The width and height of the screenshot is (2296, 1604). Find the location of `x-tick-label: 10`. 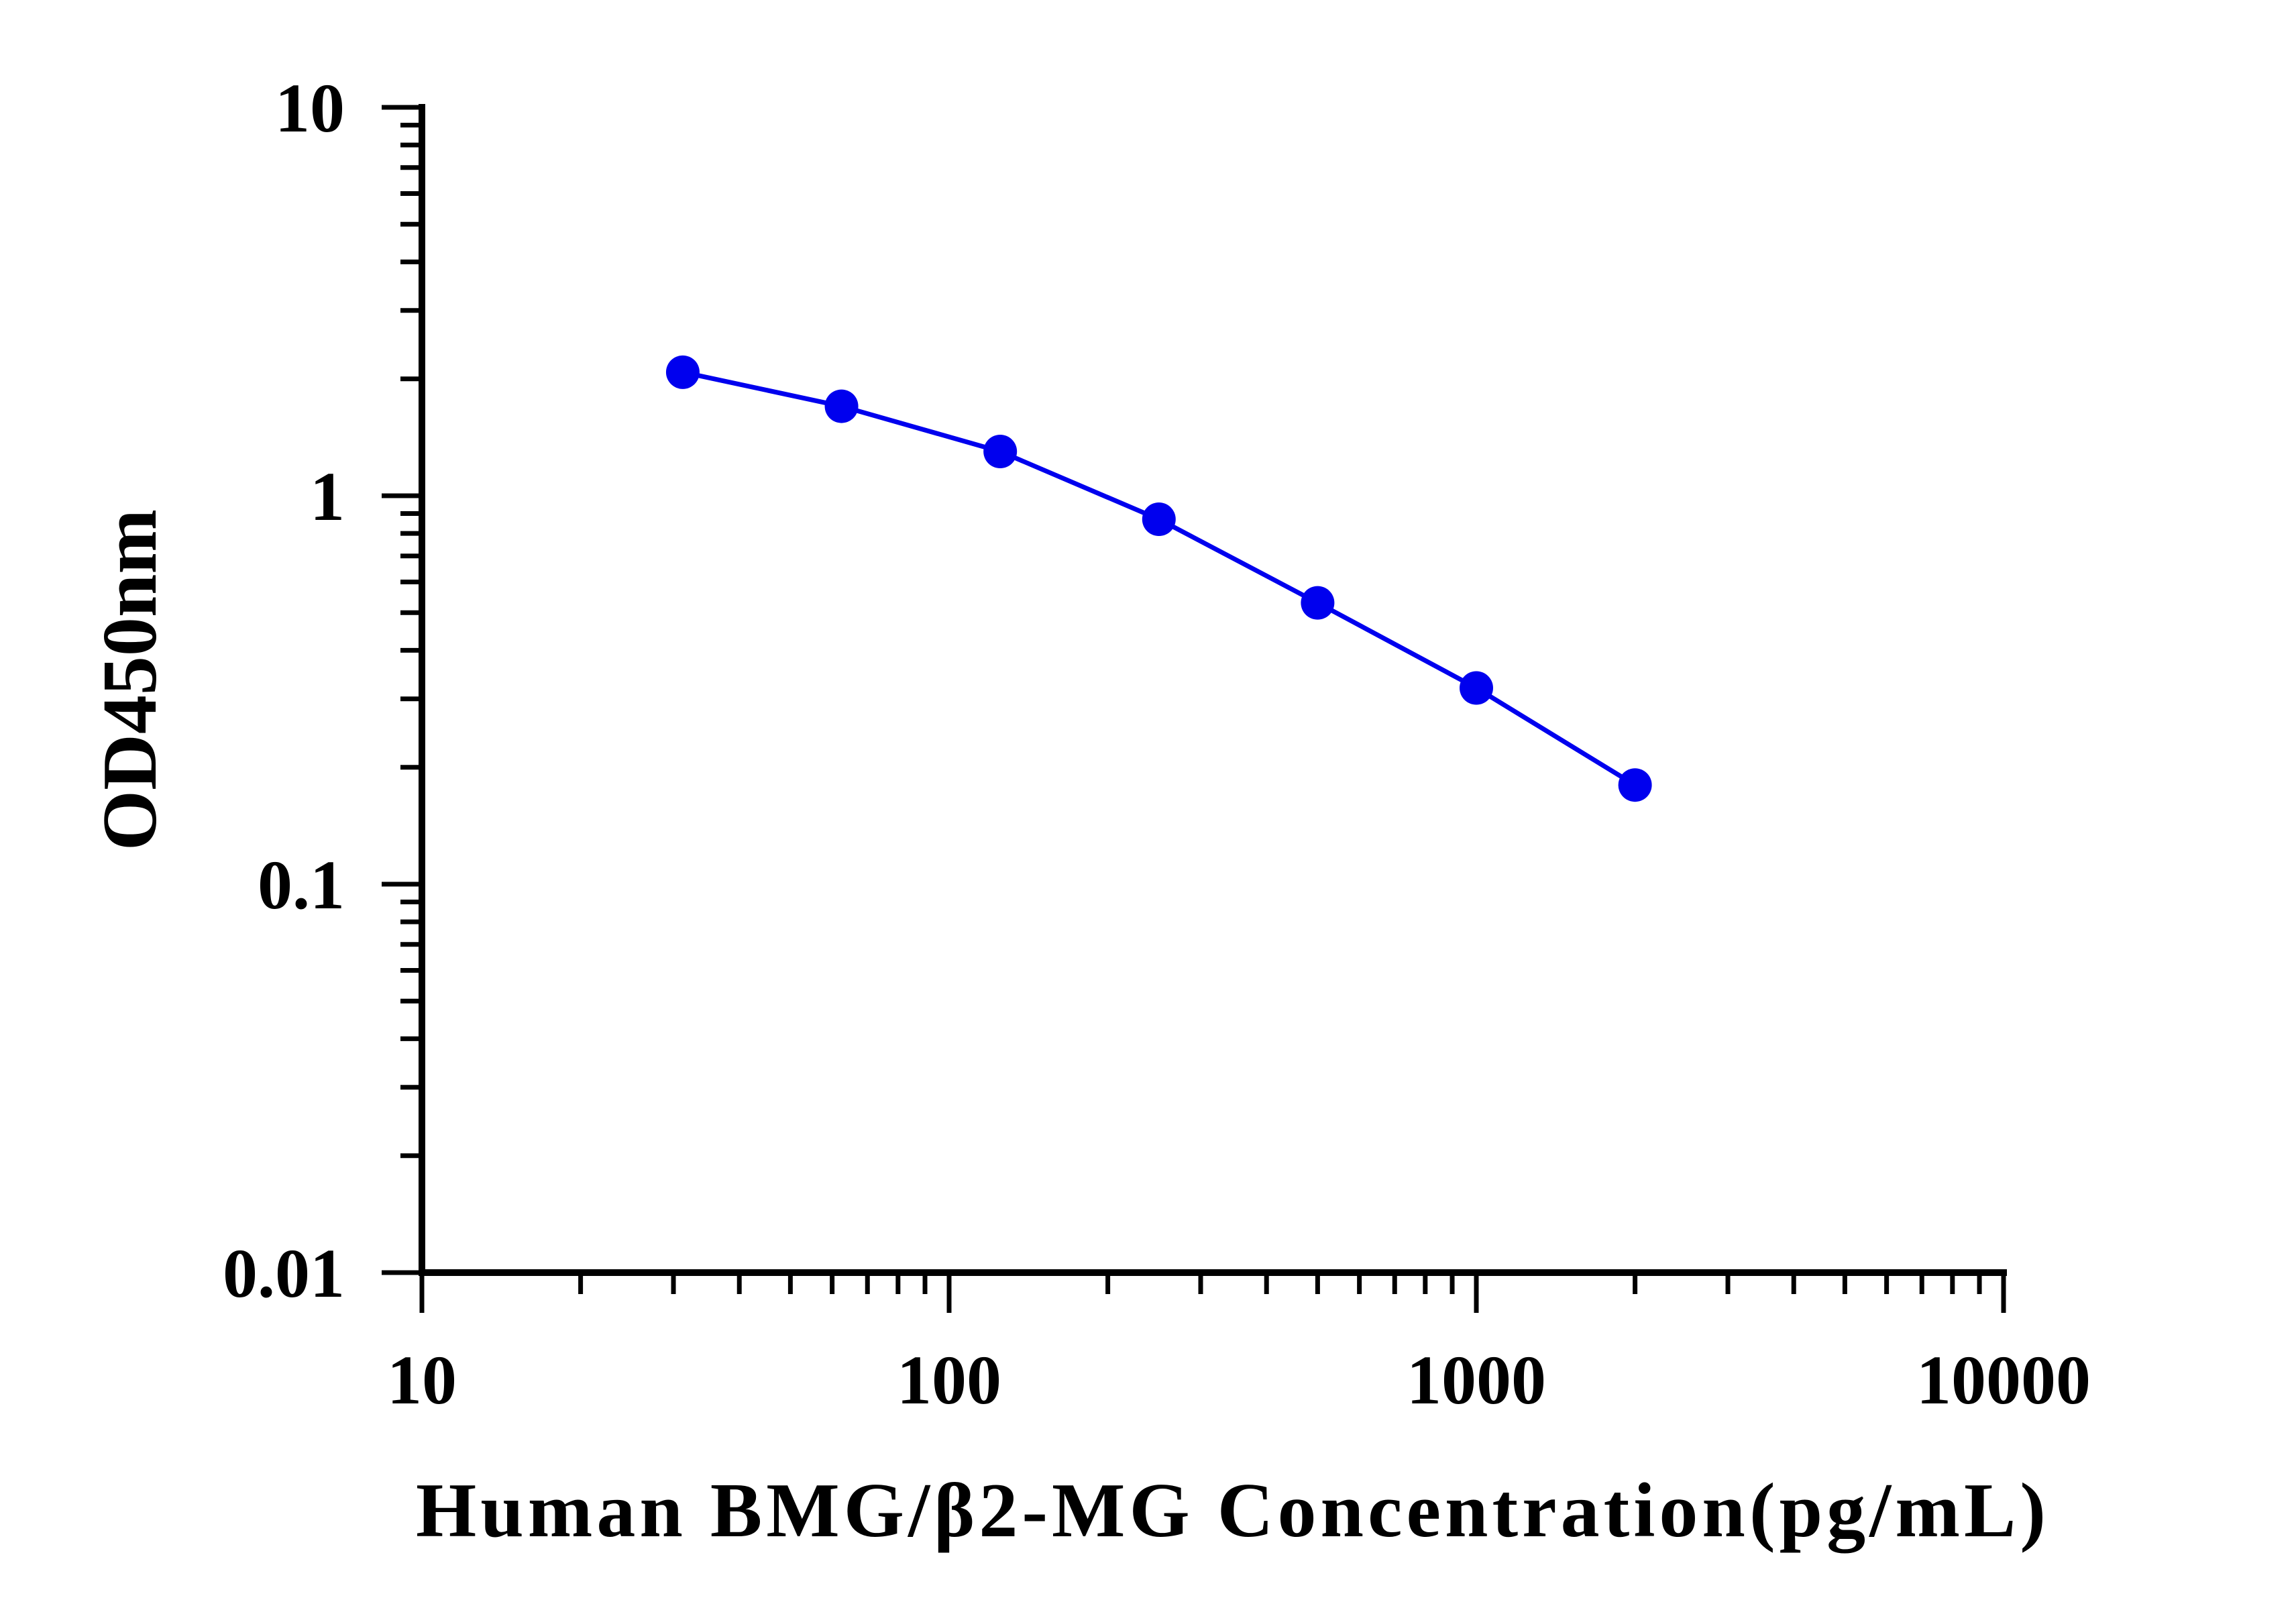

x-tick-label: 10 is located at coordinates (422, 1381).